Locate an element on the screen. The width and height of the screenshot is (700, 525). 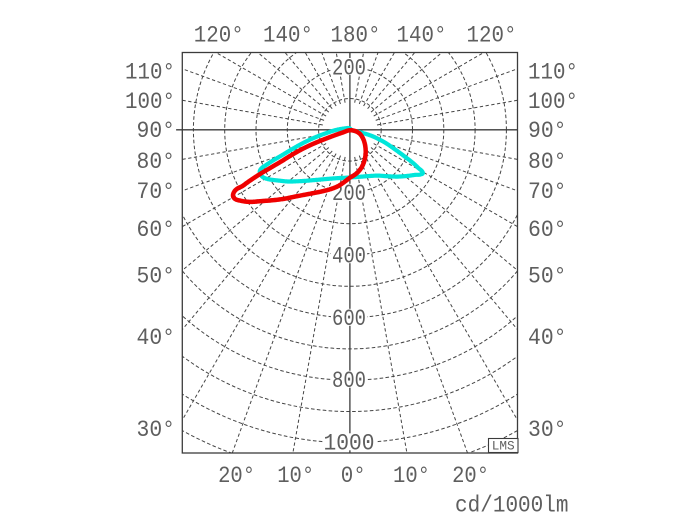
svg-text: 400 is located at coordinates (349, 257).